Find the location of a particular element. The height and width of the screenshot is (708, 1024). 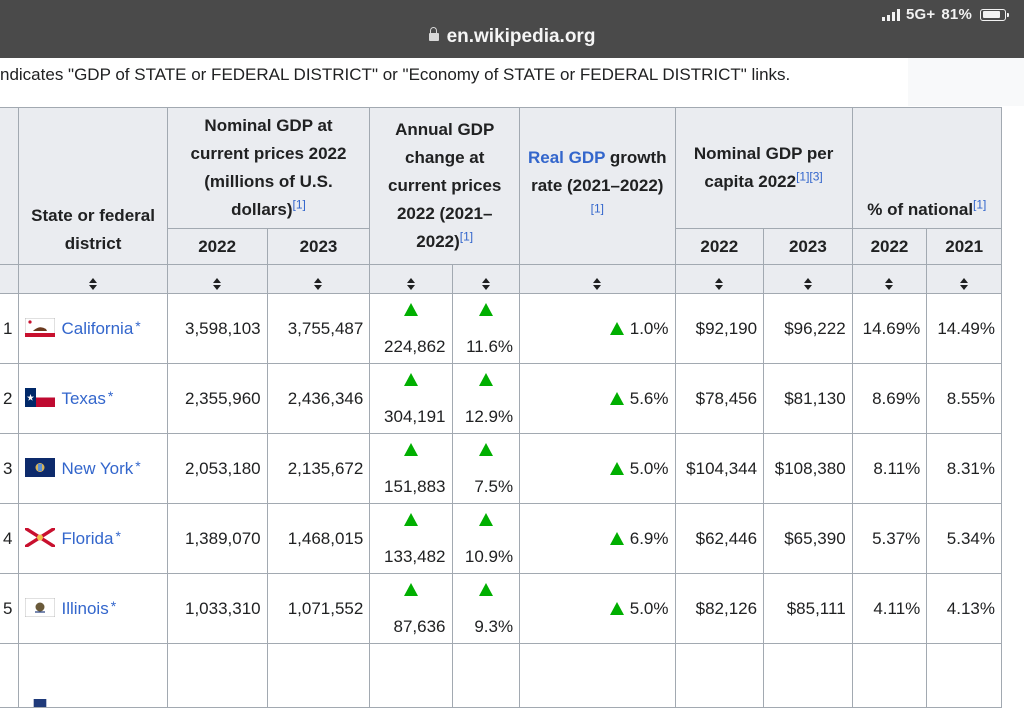

gdp-2023-cell: 2,135,672 is located at coordinates (318, 468).